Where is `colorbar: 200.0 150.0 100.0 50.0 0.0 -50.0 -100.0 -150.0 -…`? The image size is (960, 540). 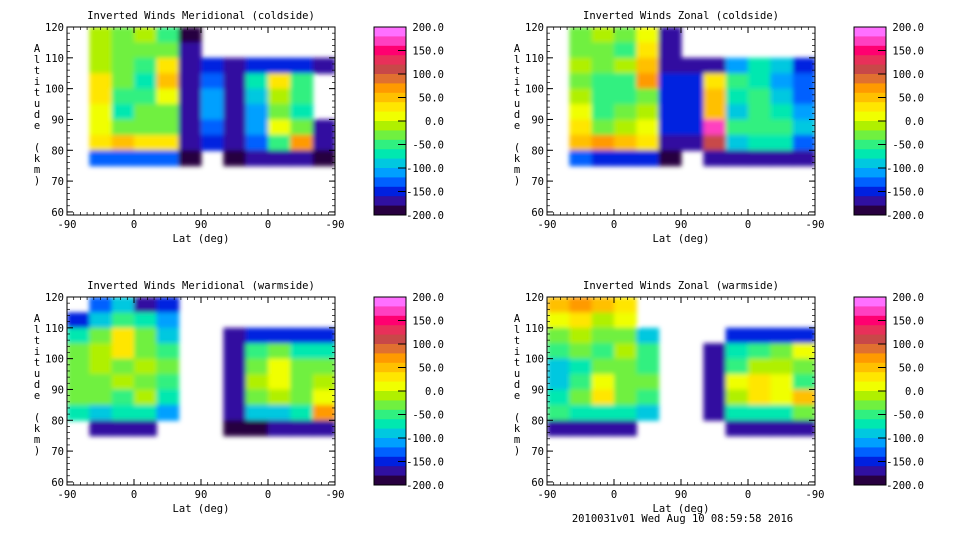
colorbar: 200.0 150.0 100.0 50.0 0.0 -50.0 -100.0 -150.0 -… is located at coordinates (408, 122).